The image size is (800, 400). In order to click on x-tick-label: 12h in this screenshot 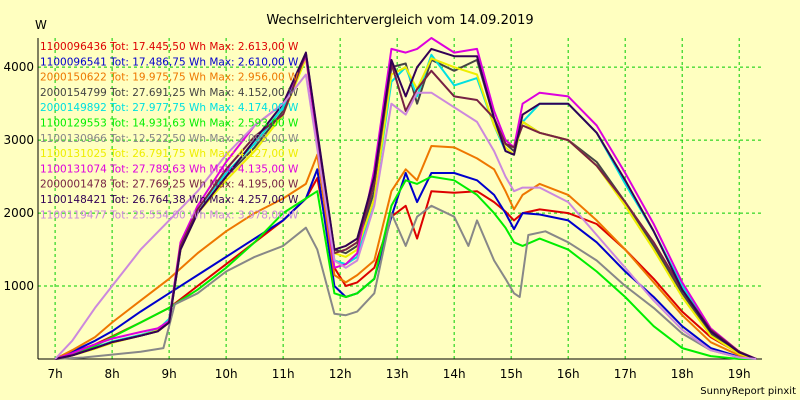, I will do `click(340, 374)`.